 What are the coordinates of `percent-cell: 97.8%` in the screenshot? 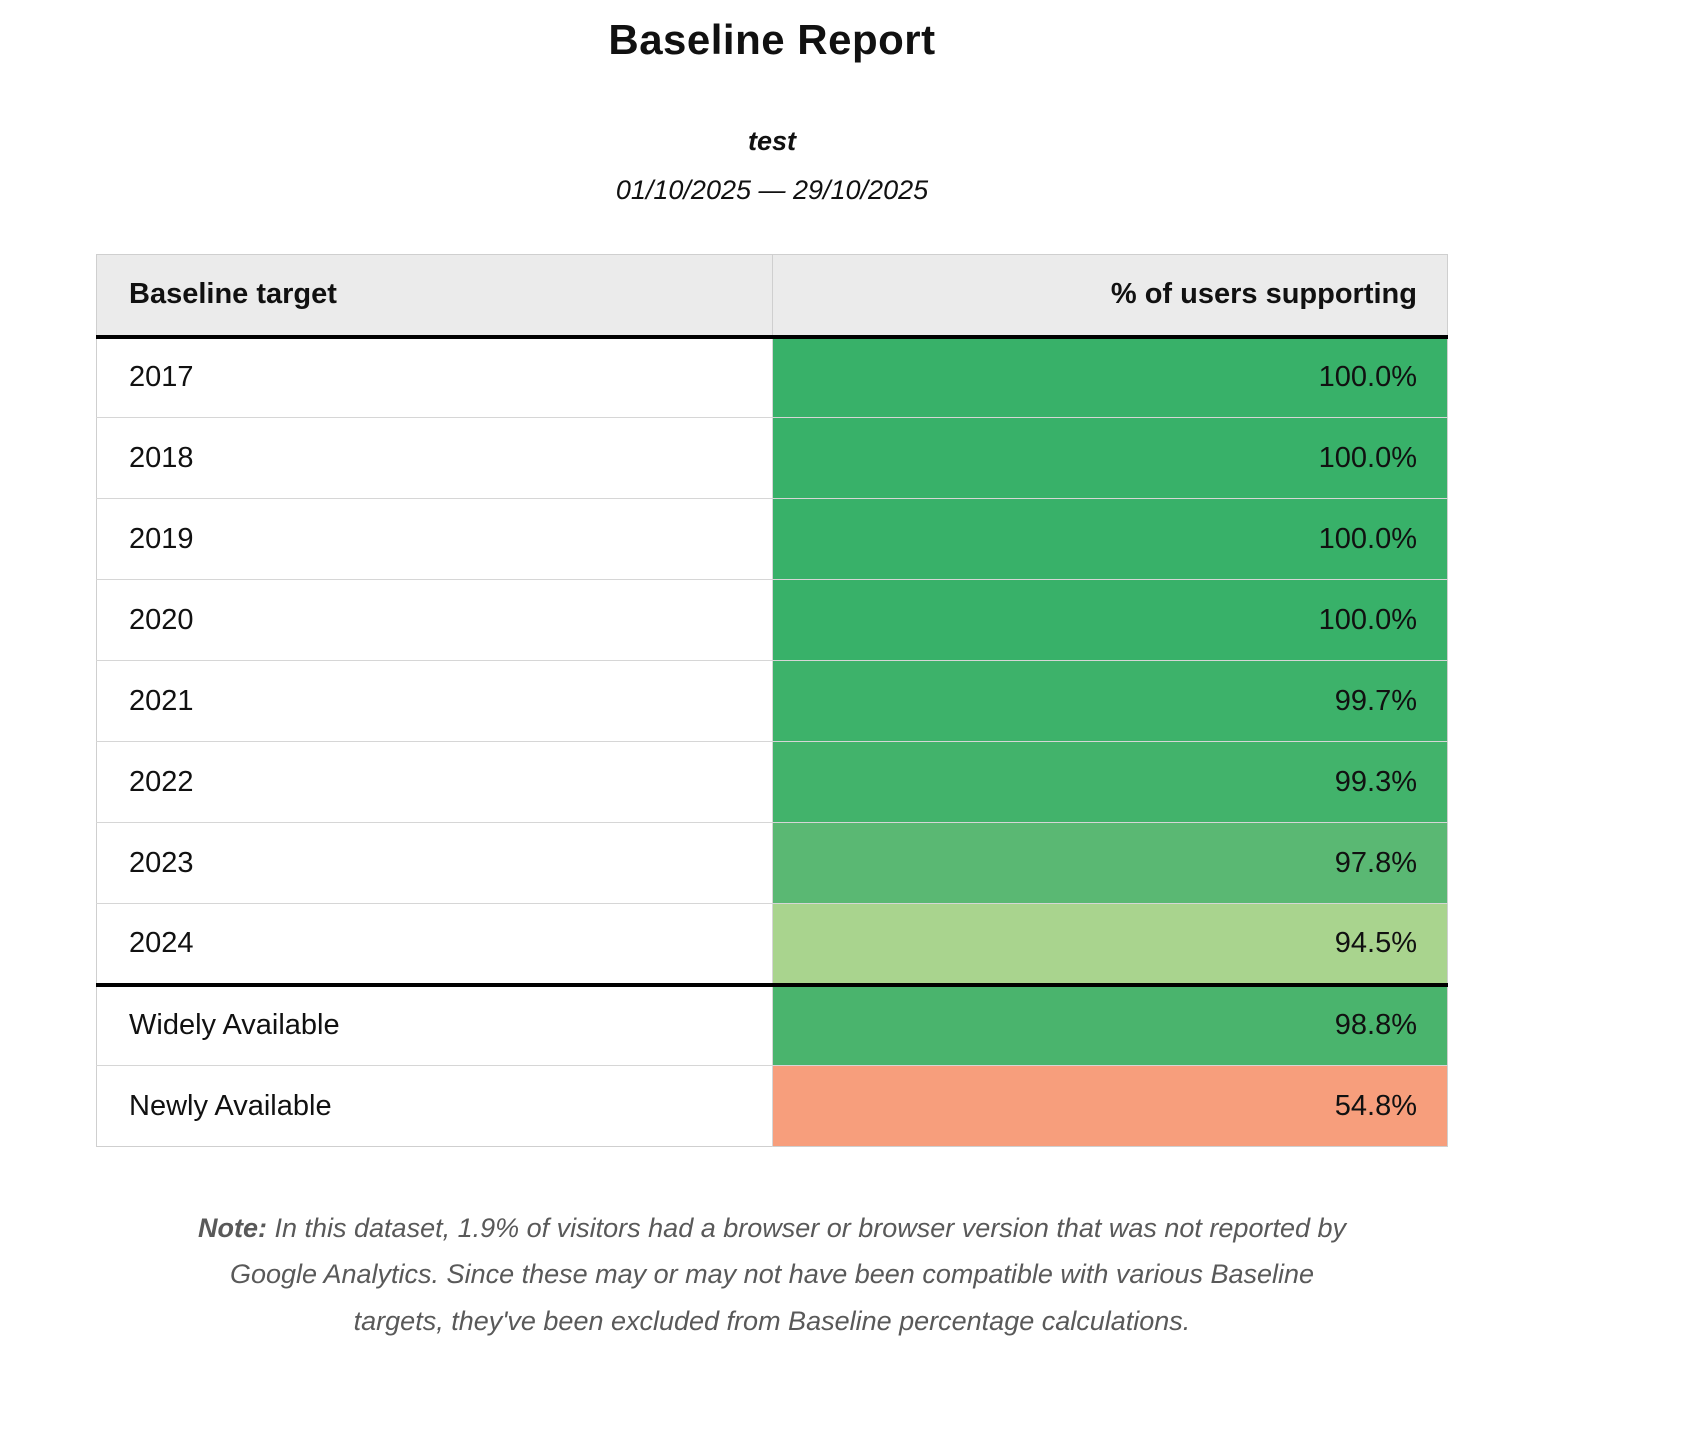 It's located at (1110, 863).